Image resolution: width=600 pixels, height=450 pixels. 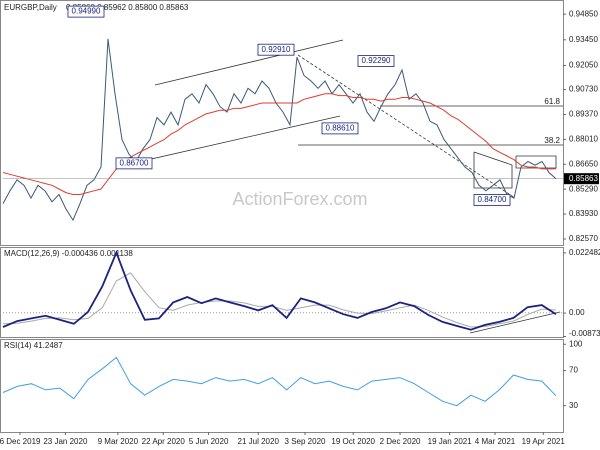 I want to click on price-annotation: 0.86700, so click(x=134, y=162).